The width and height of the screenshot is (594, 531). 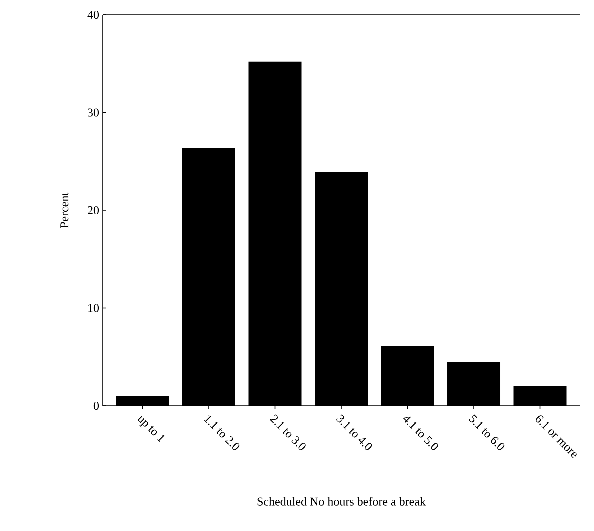 What do you see at coordinates (94, 112) in the screenshot?
I see `y-tick-label: 30` at bounding box center [94, 112].